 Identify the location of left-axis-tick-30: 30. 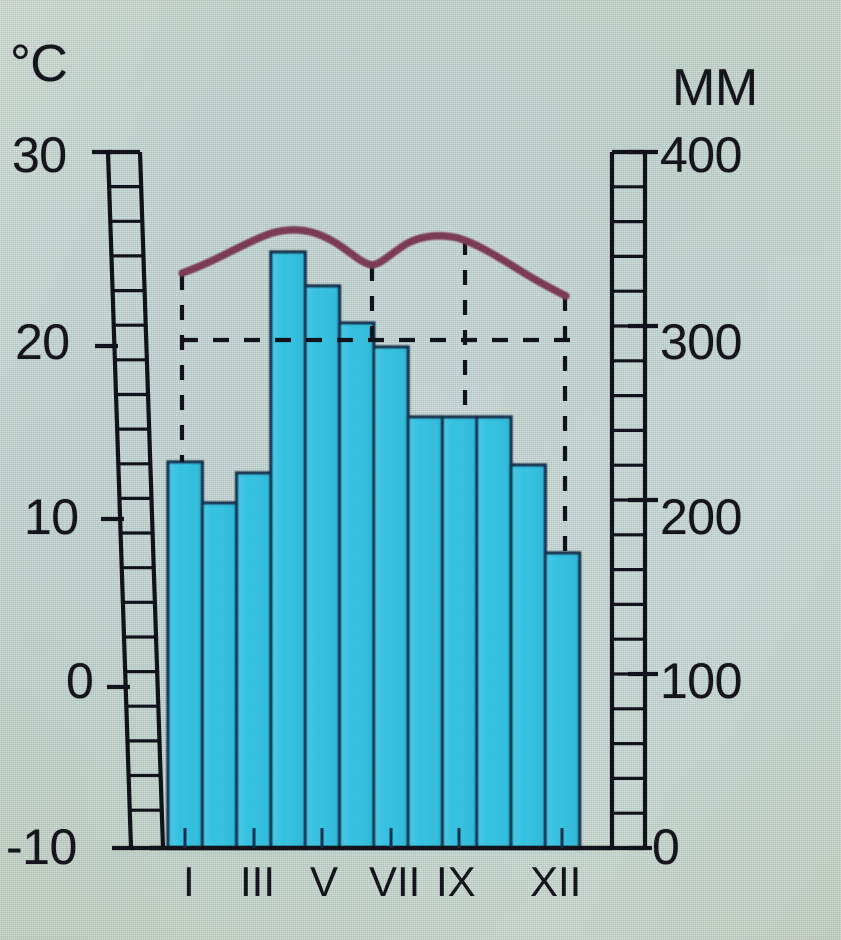
(39, 155).